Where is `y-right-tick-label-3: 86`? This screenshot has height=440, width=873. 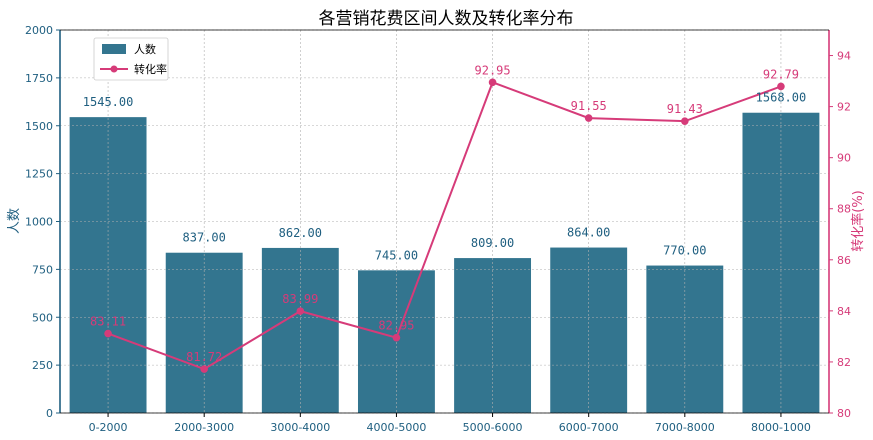
y-right-tick-label-3: 86 is located at coordinates (844, 260).